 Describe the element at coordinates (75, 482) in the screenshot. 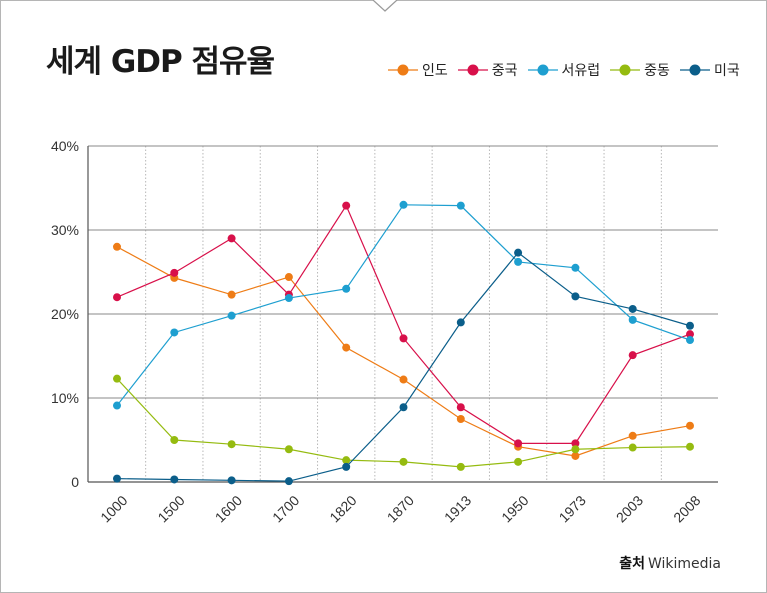

I see `y-tick-label: 0` at that location.